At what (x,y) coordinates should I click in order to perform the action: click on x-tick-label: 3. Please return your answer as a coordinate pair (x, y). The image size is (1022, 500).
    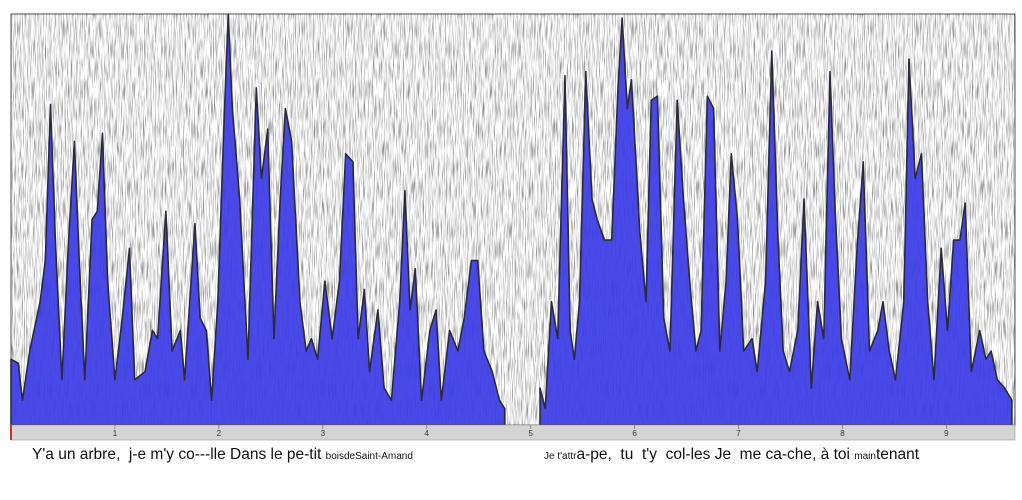
    Looking at the image, I should click on (323, 433).